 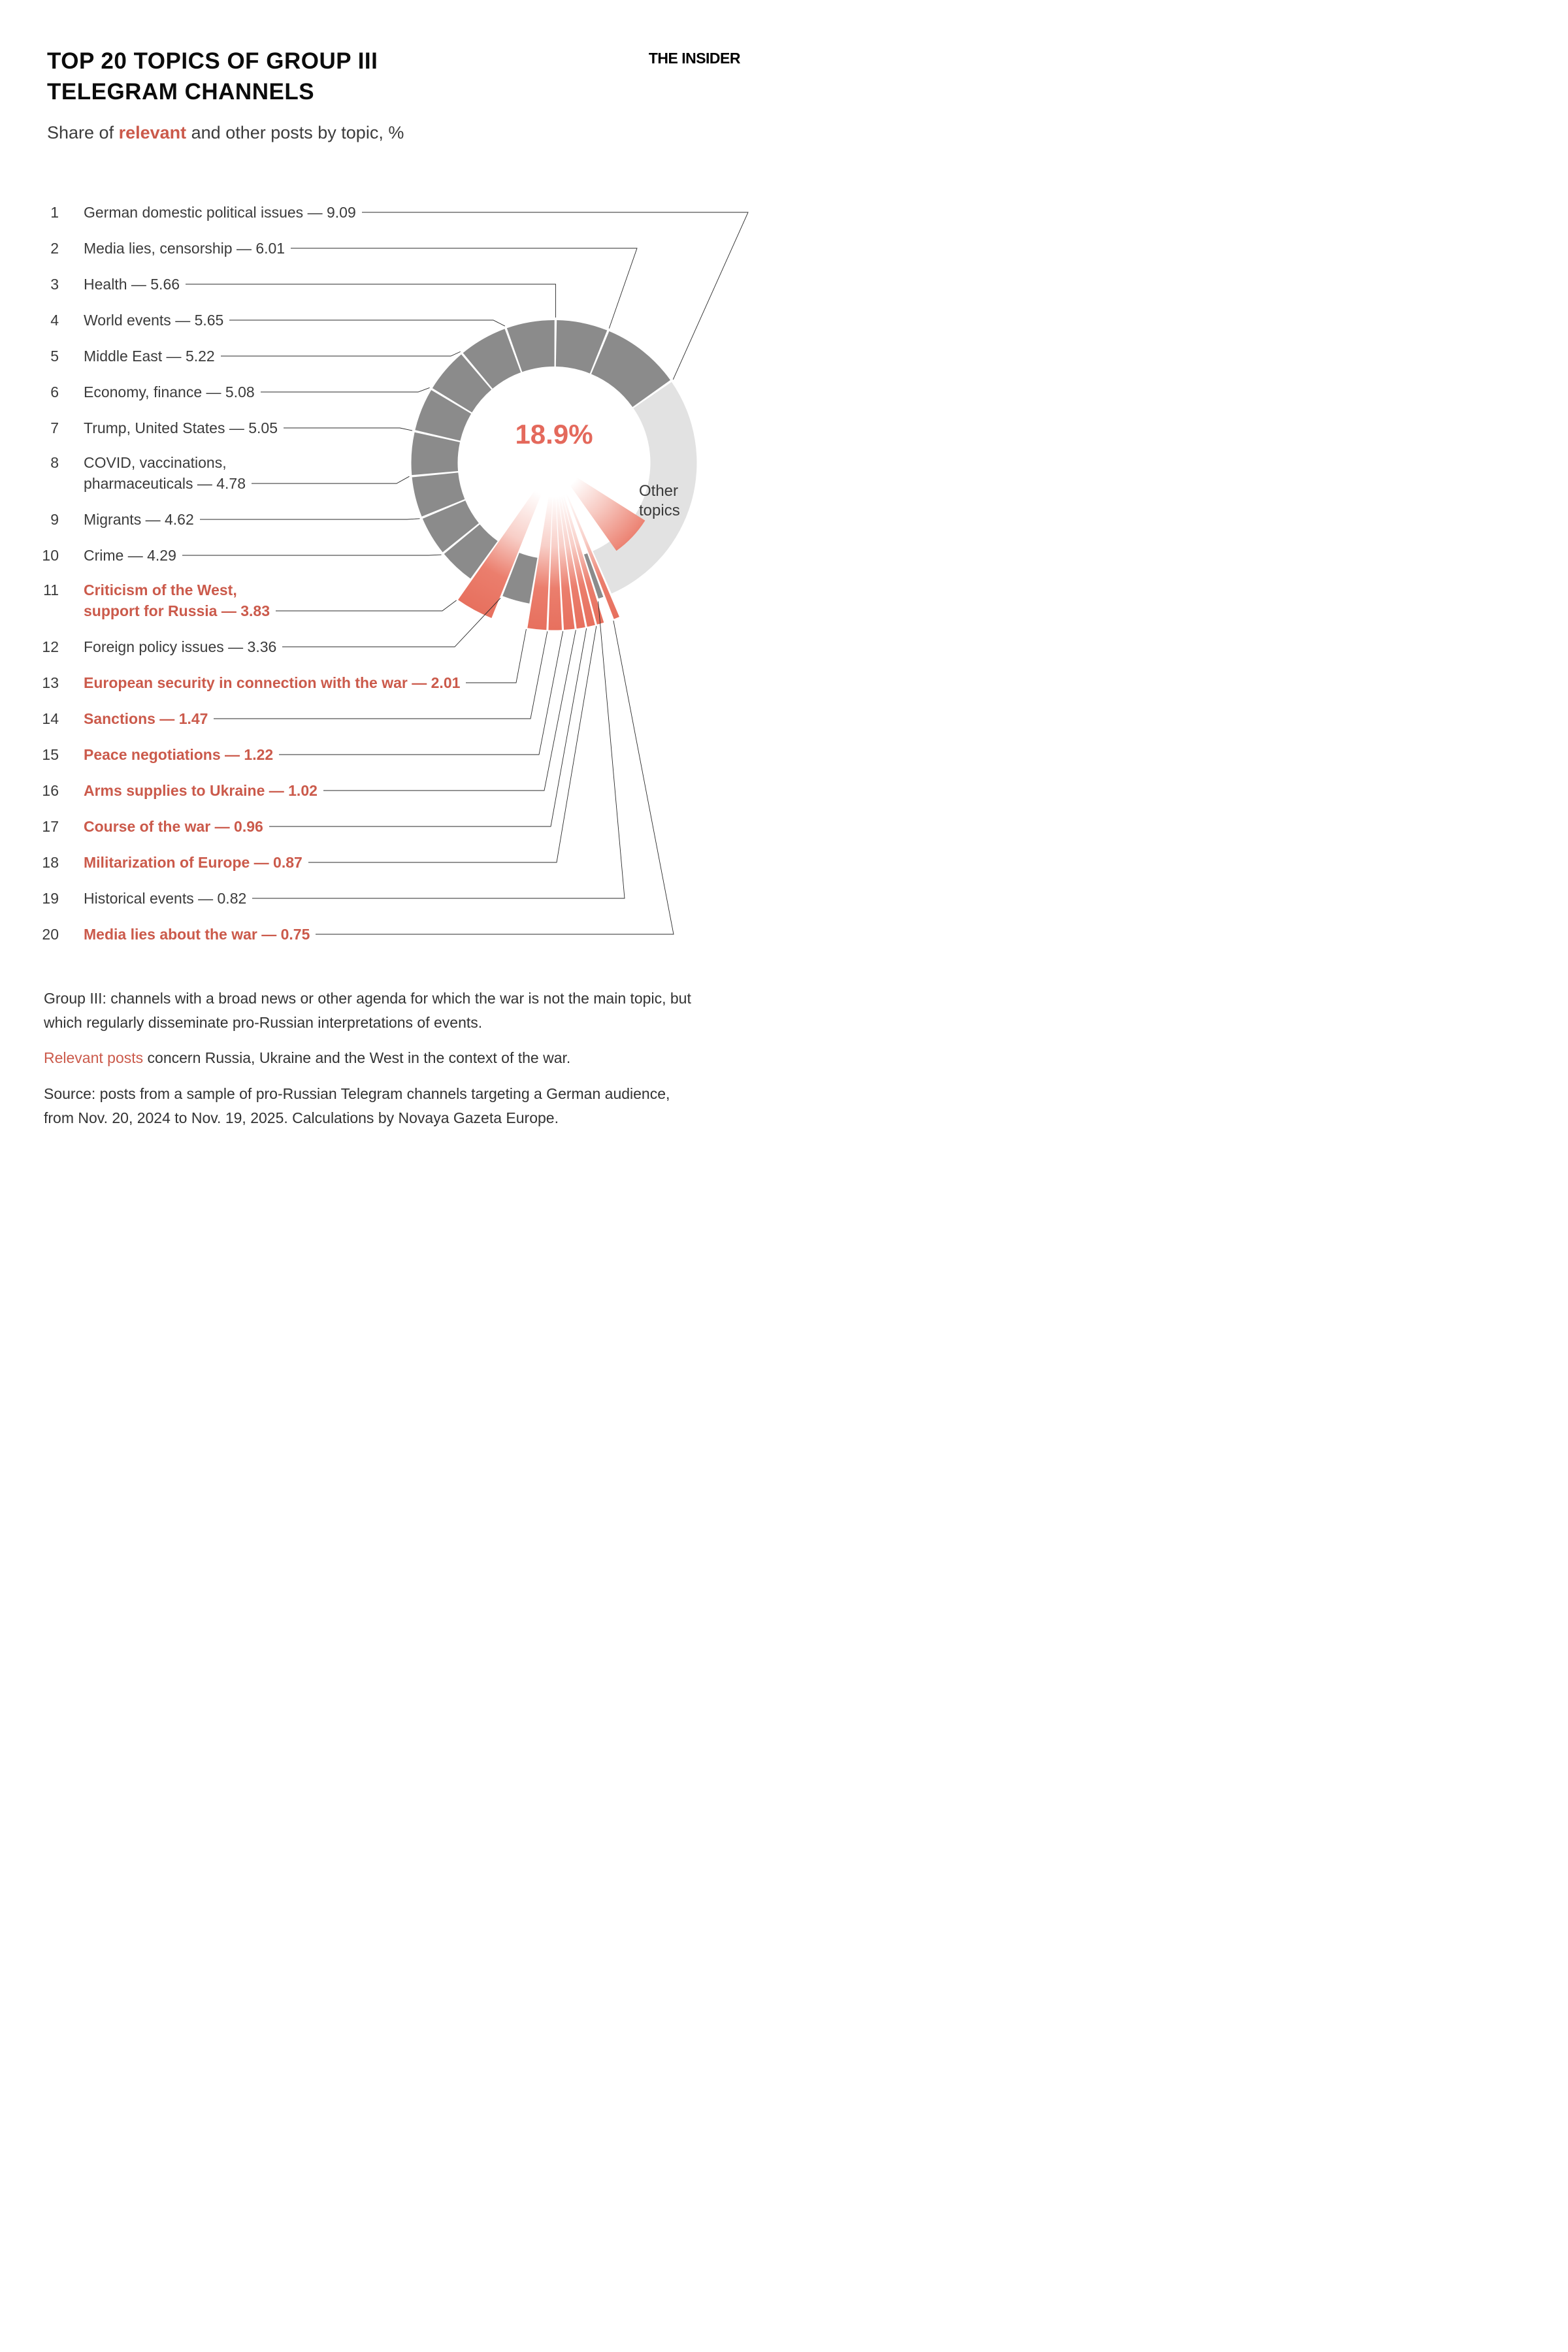 I want to click on topic-label: Crime — 4.29, so click(x=130, y=555).